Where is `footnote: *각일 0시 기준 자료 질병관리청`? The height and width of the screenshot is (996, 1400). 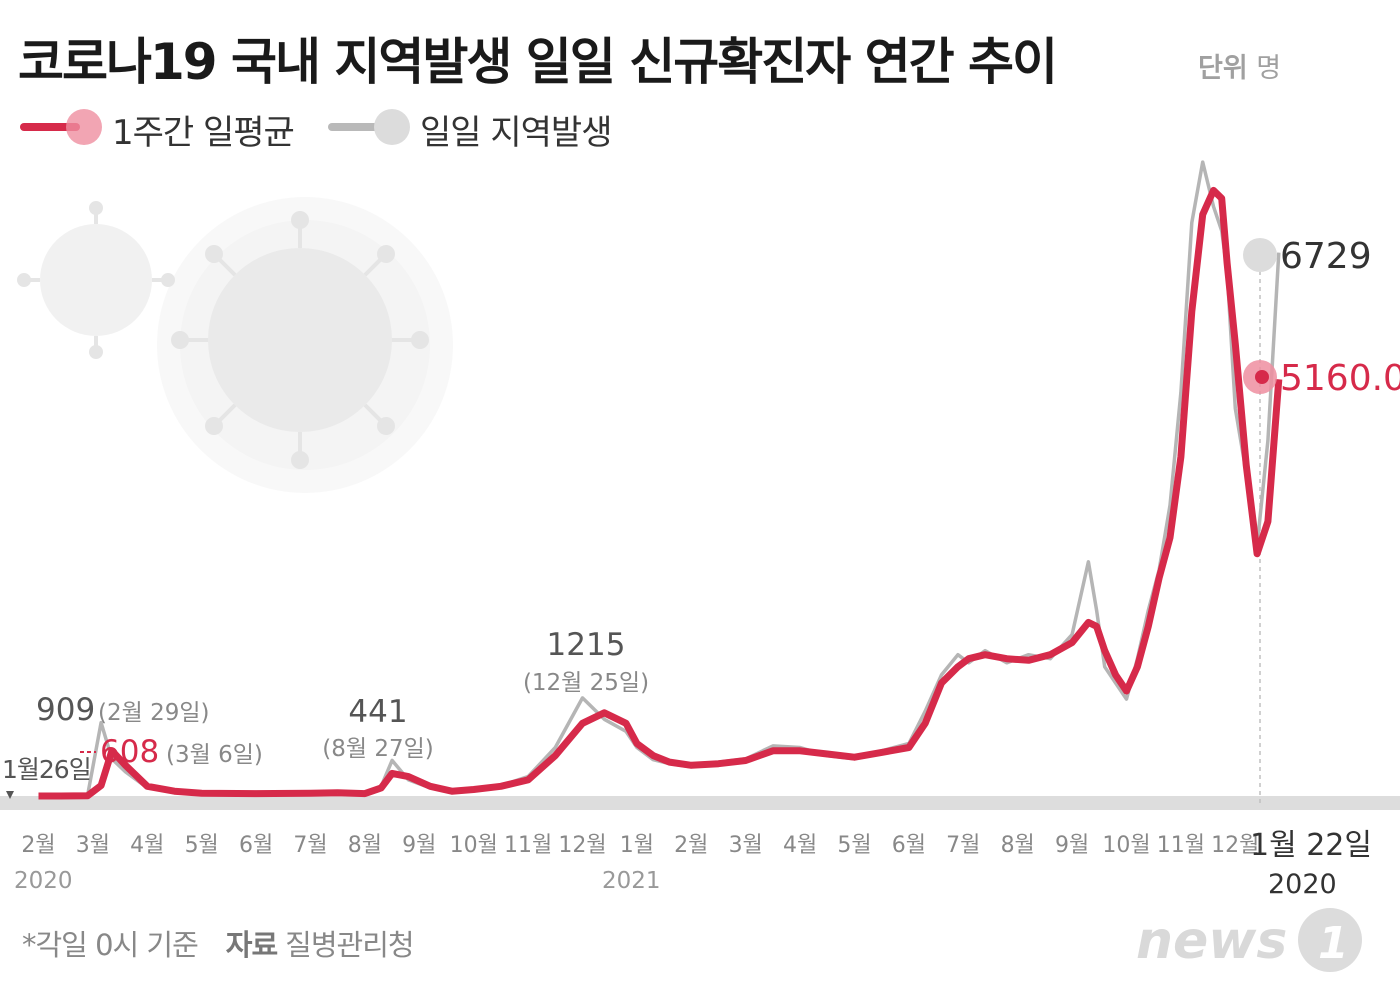
footnote: *각일 0시 기준 자료 질병관리청 is located at coordinates (218, 943).